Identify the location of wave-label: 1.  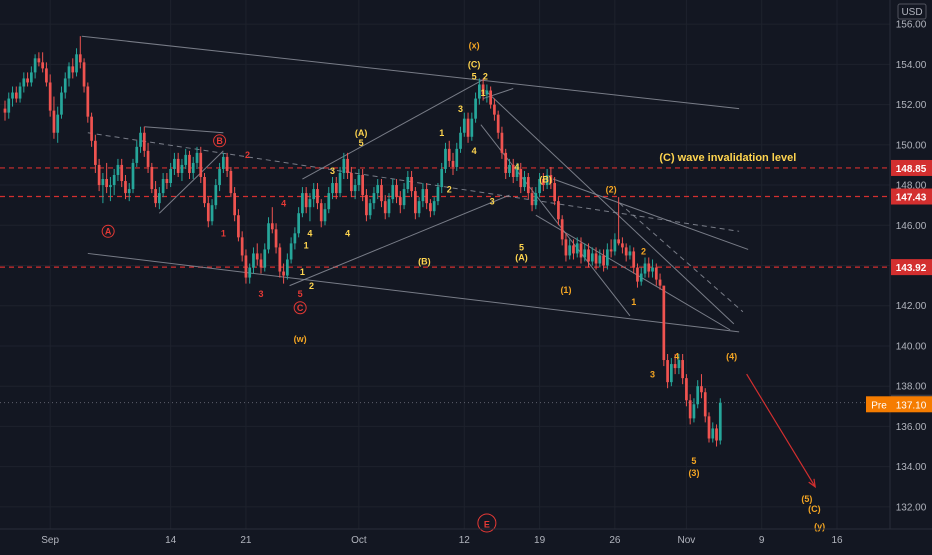
(633, 302).